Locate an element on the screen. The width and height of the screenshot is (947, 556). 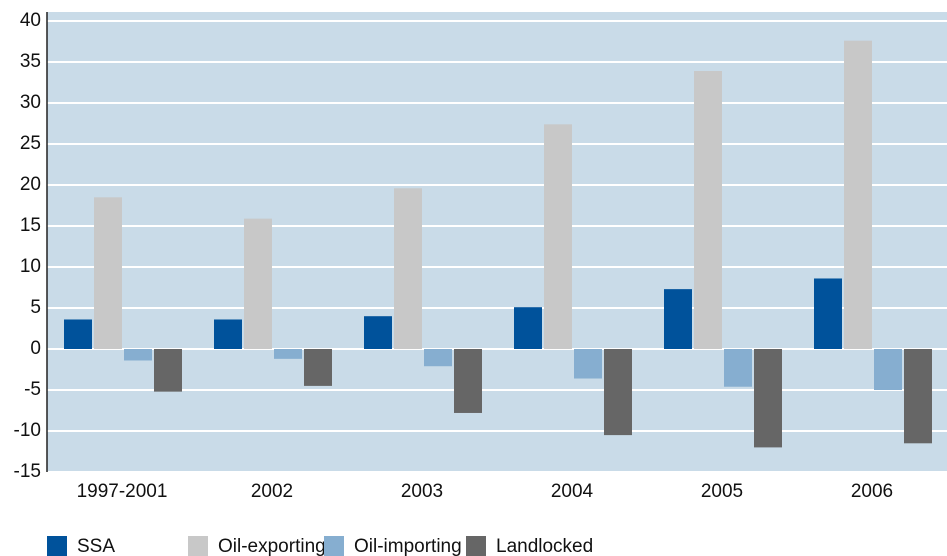
y-tick-label: 30 is located at coordinates (30, 102).